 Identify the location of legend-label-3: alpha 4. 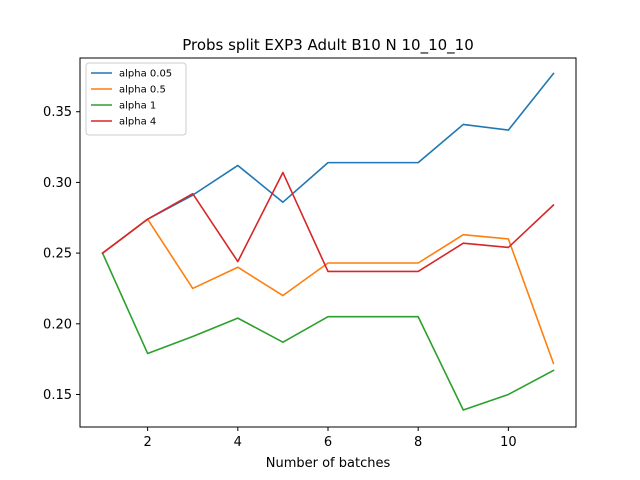
(137, 122).